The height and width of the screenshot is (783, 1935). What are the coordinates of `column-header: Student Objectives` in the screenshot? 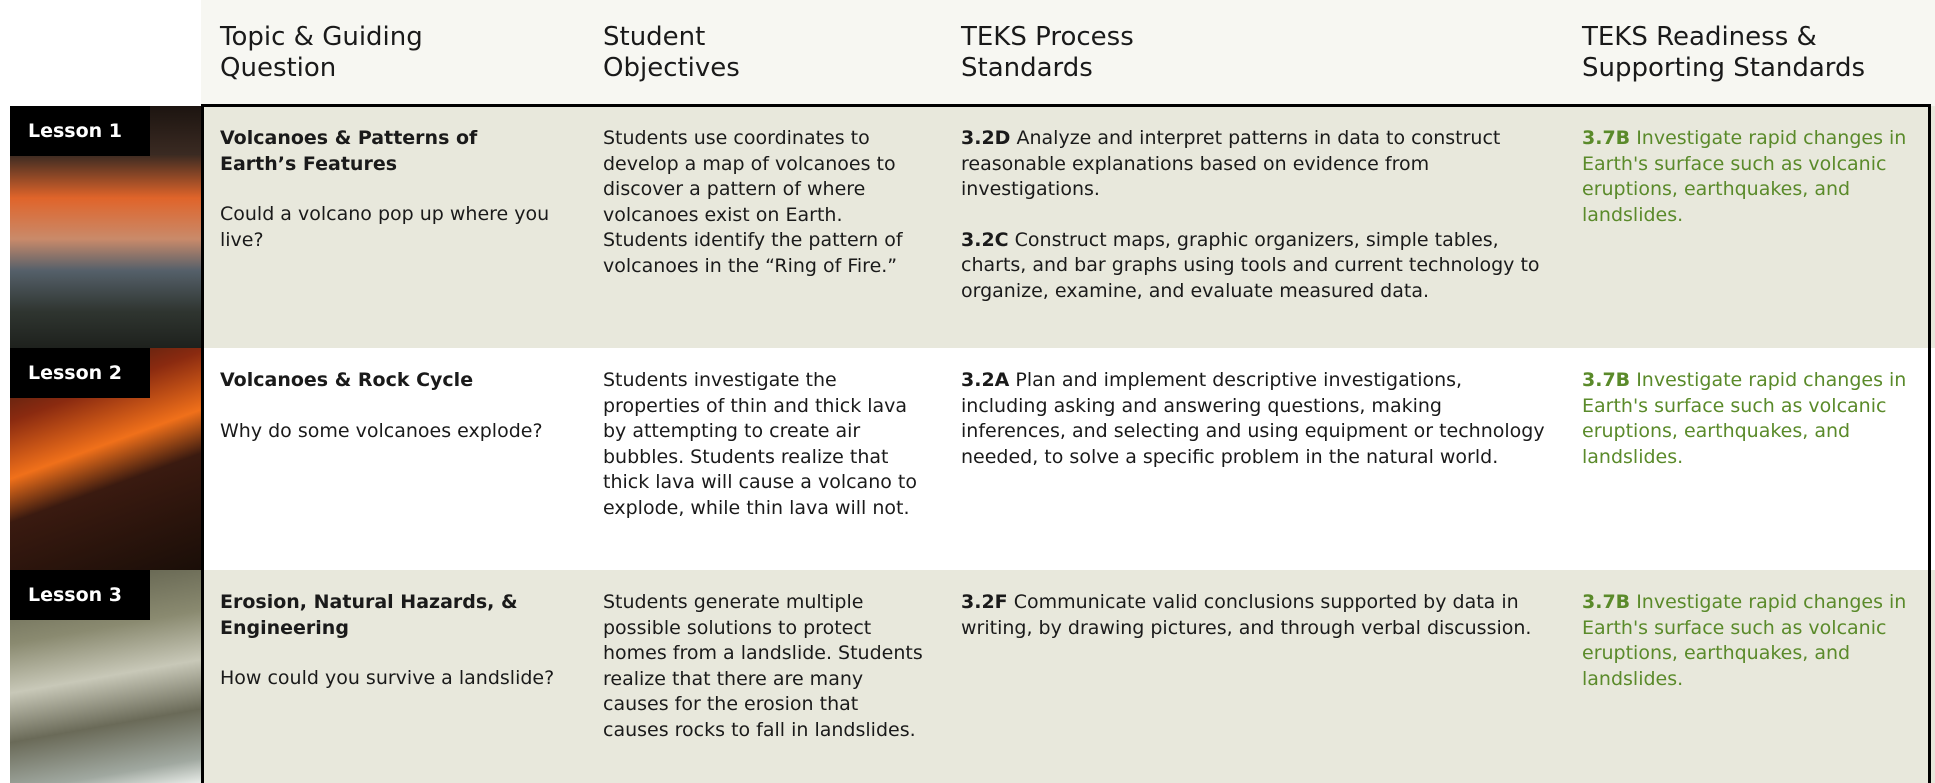 It's located at (671, 52).